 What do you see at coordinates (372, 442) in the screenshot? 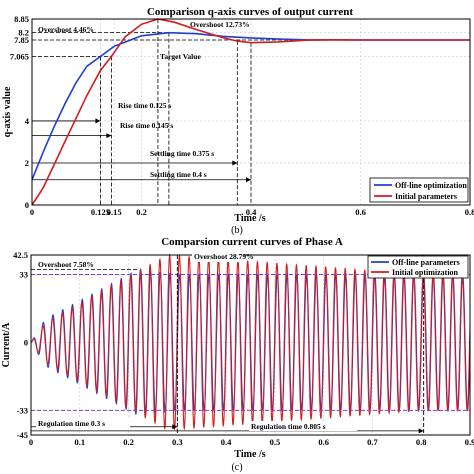
I see `chart-c-xtick-label: 0.7` at bounding box center [372, 442].